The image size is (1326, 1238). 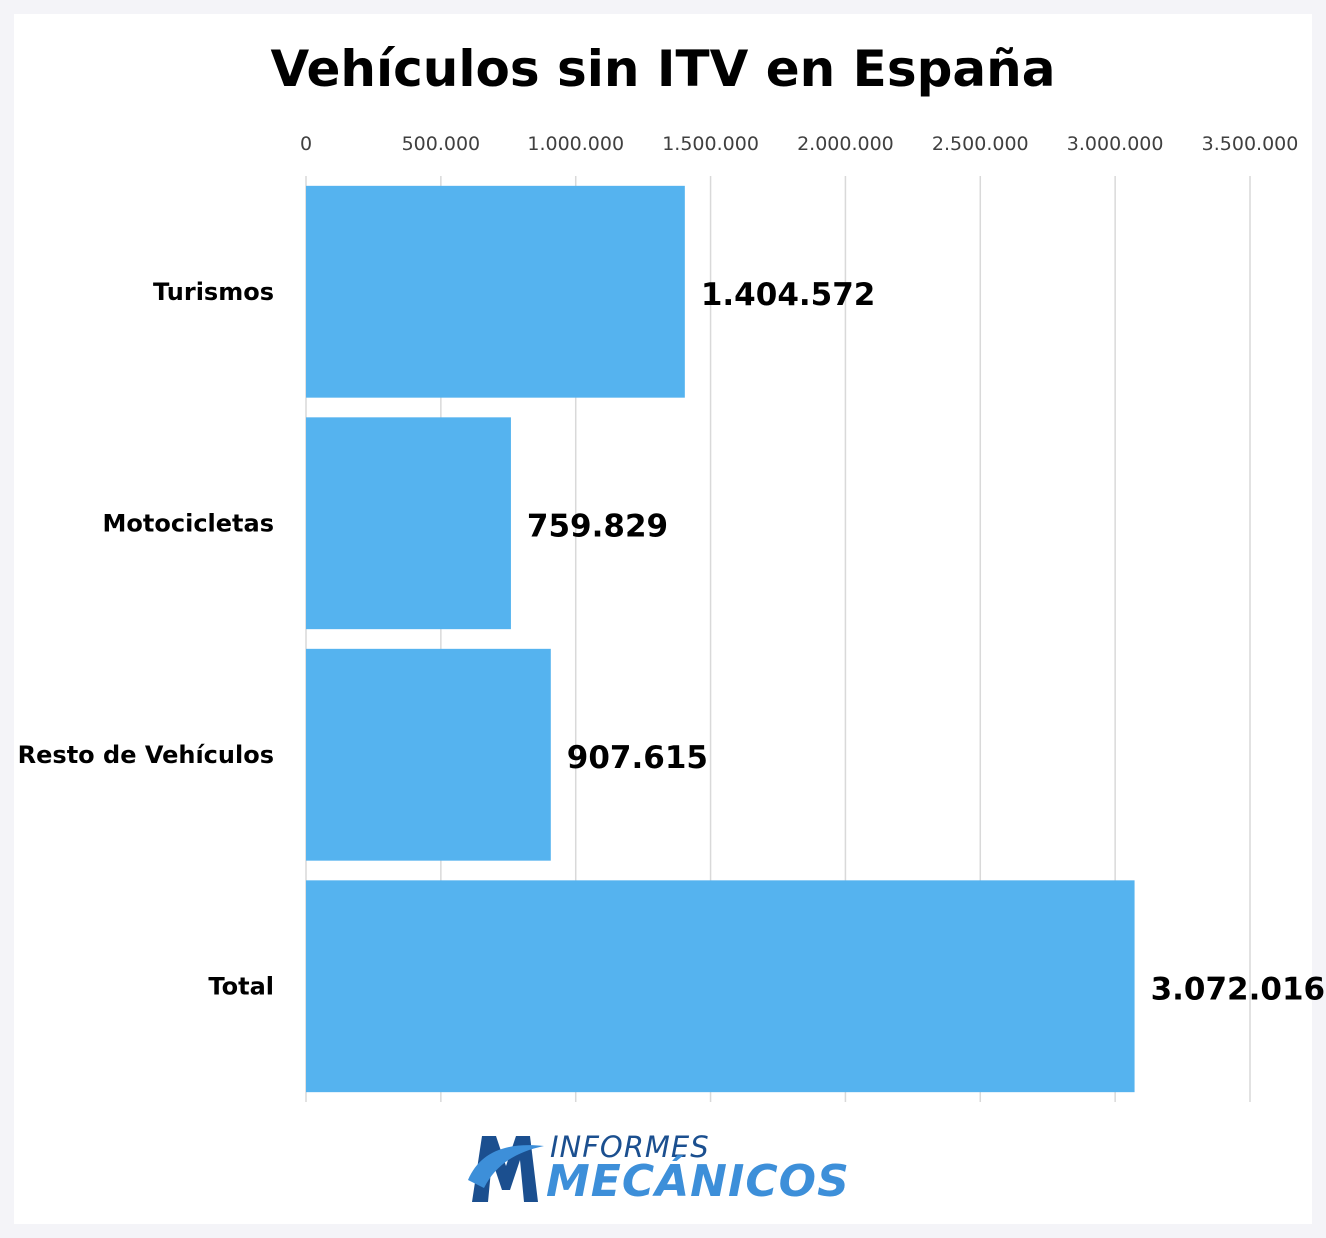 I want to click on x-tick-label: 3.500.000, so click(x=1250, y=144).